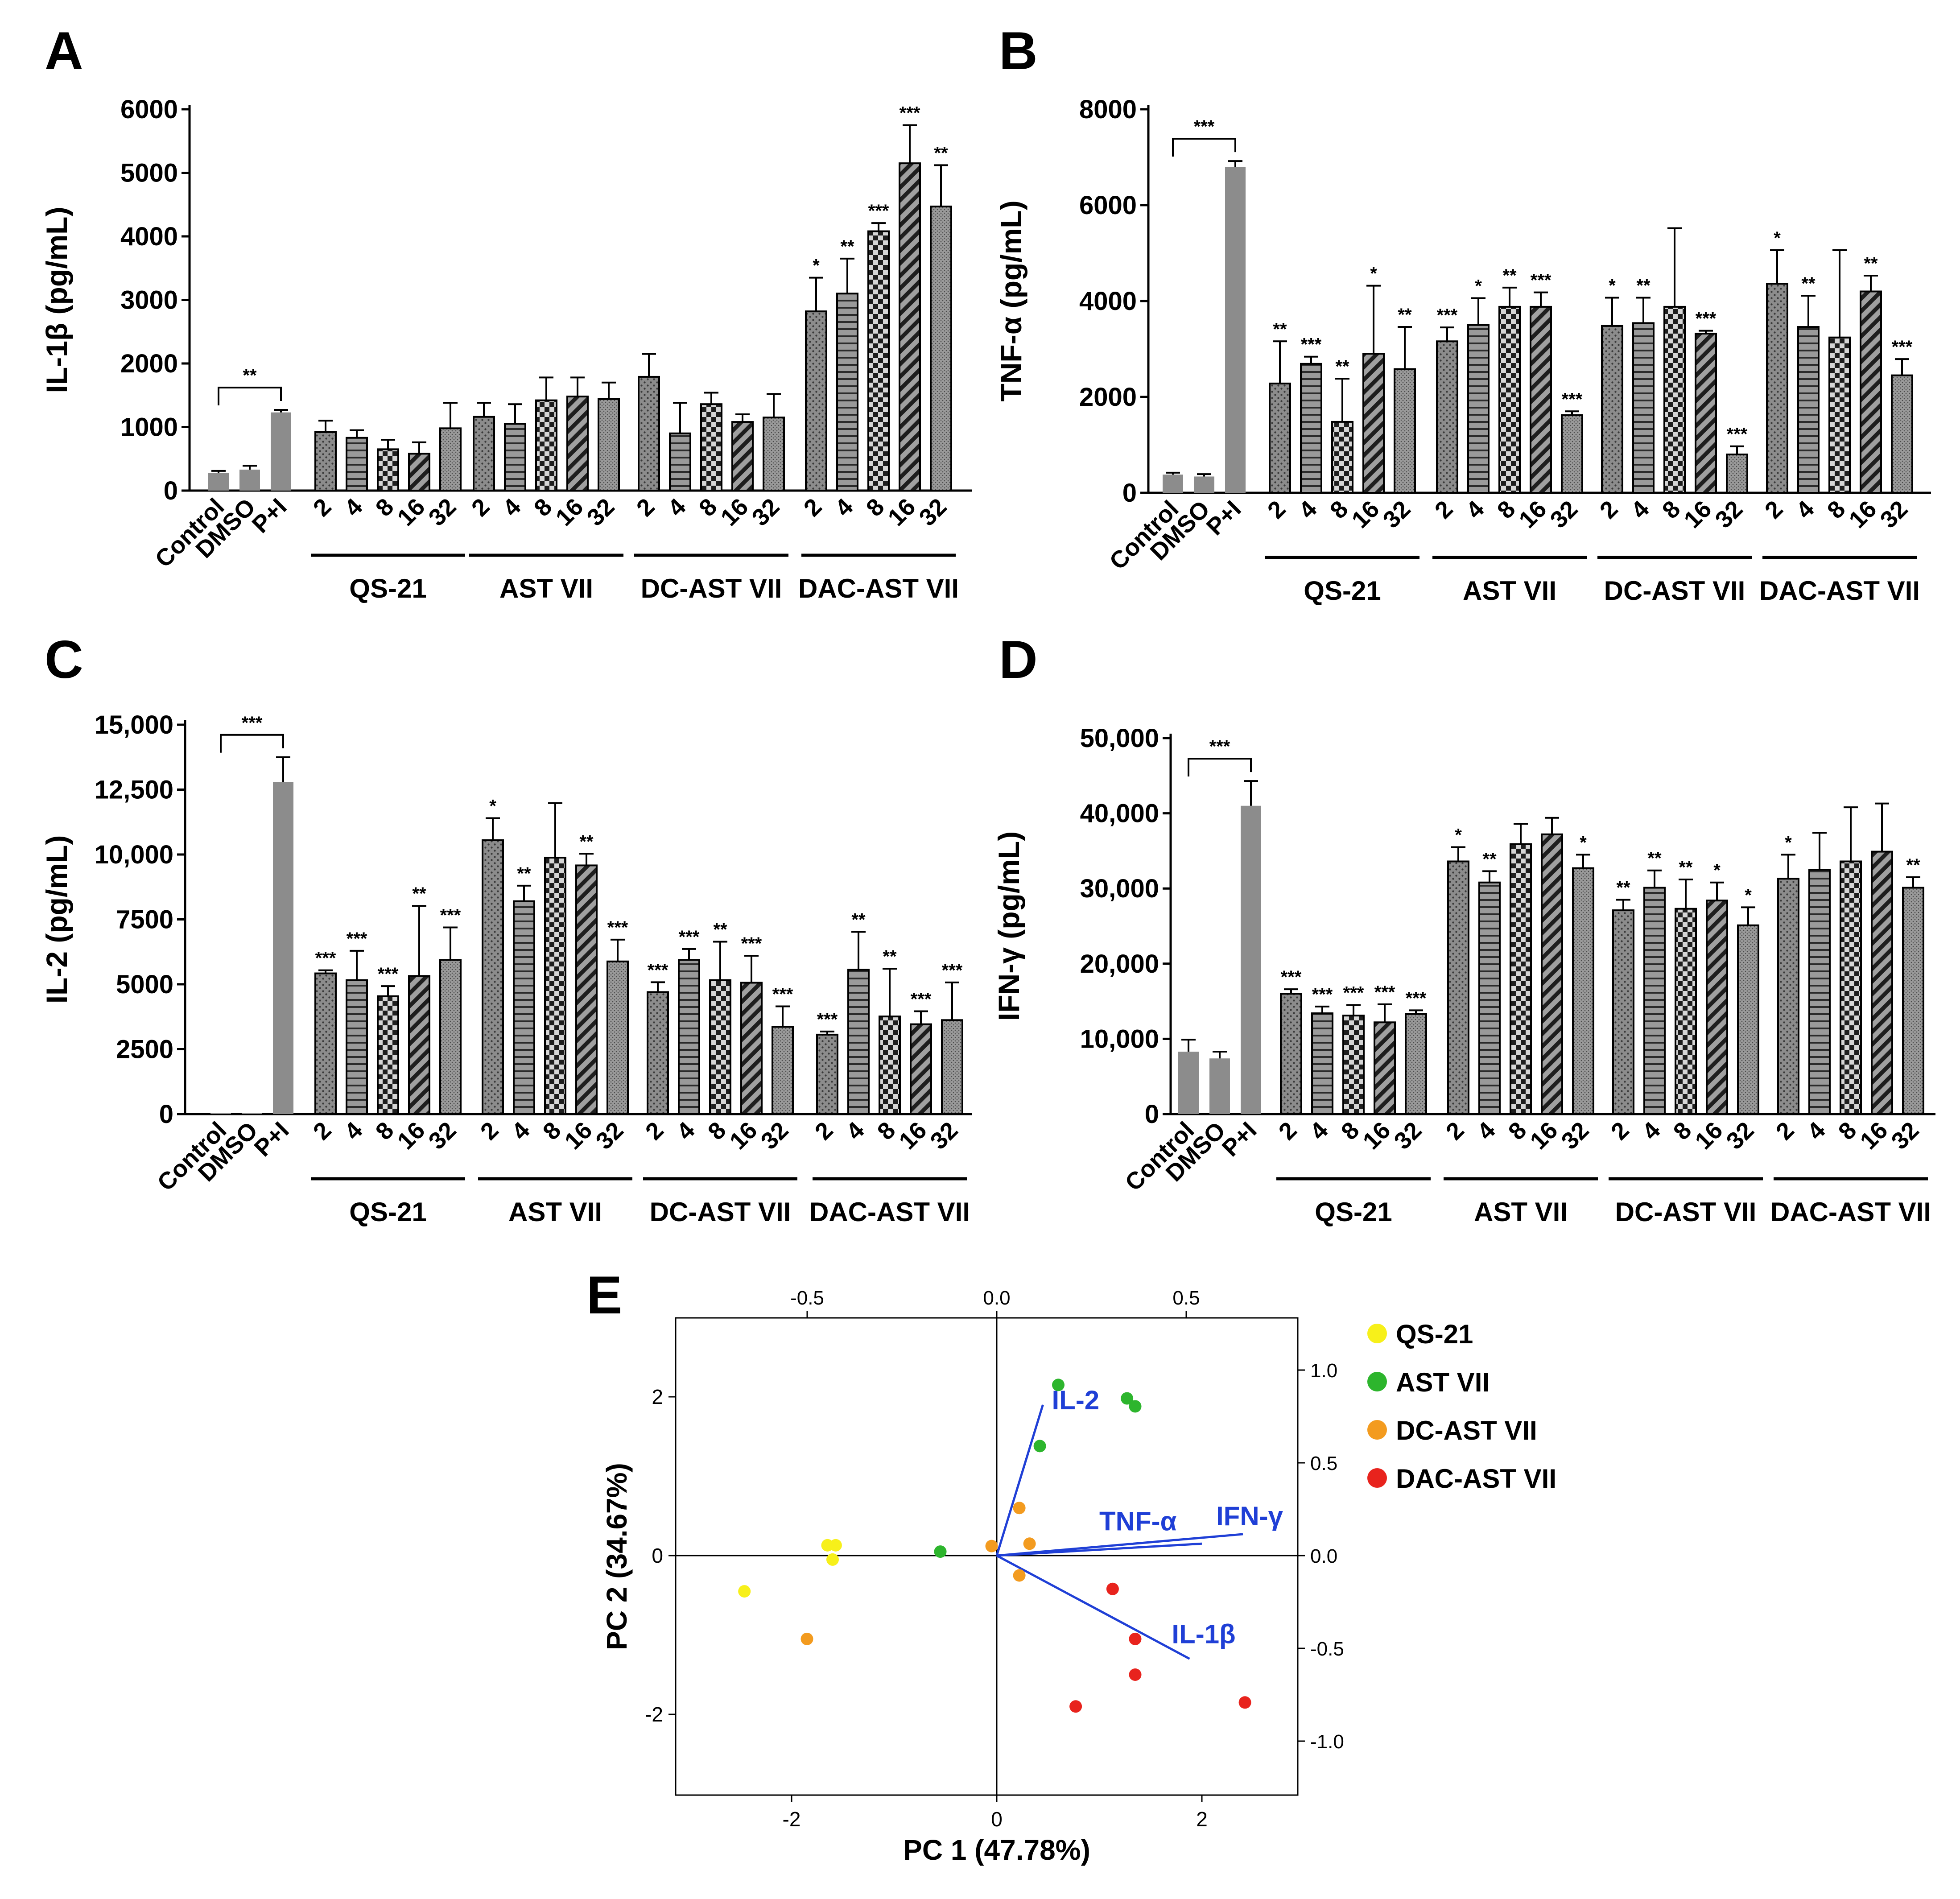 This screenshot has height=1899, width=1960. Describe the element at coordinates (1244, 1702) in the screenshot. I see `scatter-point-dac-ast-vii` at that location.